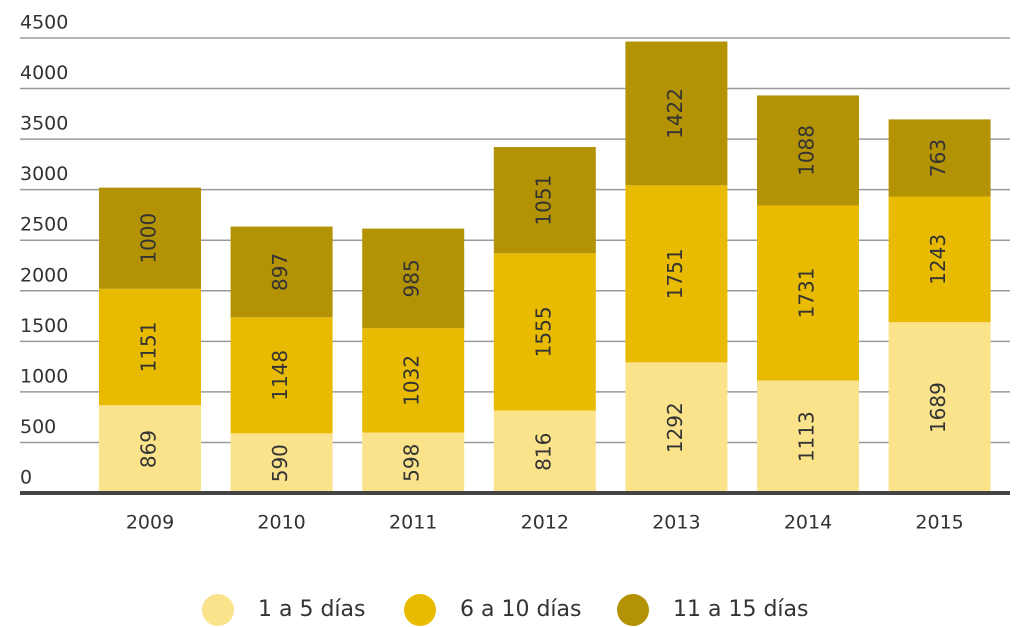 The height and width of the screenshot is (627, 1023). What do you see at coordinates (44, 23) in the screenshot?
I see `y-tick-label: 4500` at bounding box center [44, 23].